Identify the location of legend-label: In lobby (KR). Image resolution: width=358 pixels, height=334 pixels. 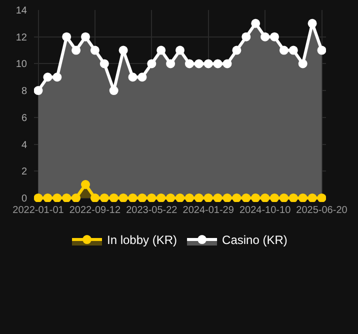
(142, 240).